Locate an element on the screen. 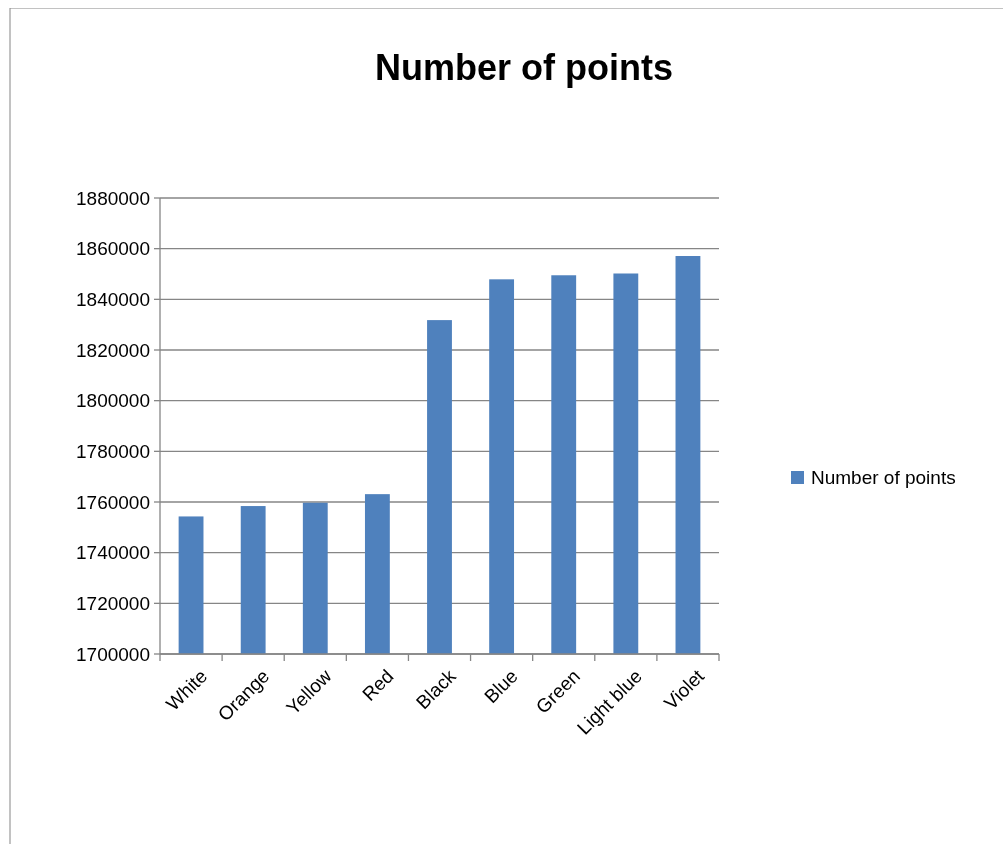  y-tick-label: 1740000 is located at coordinates (113, 553).